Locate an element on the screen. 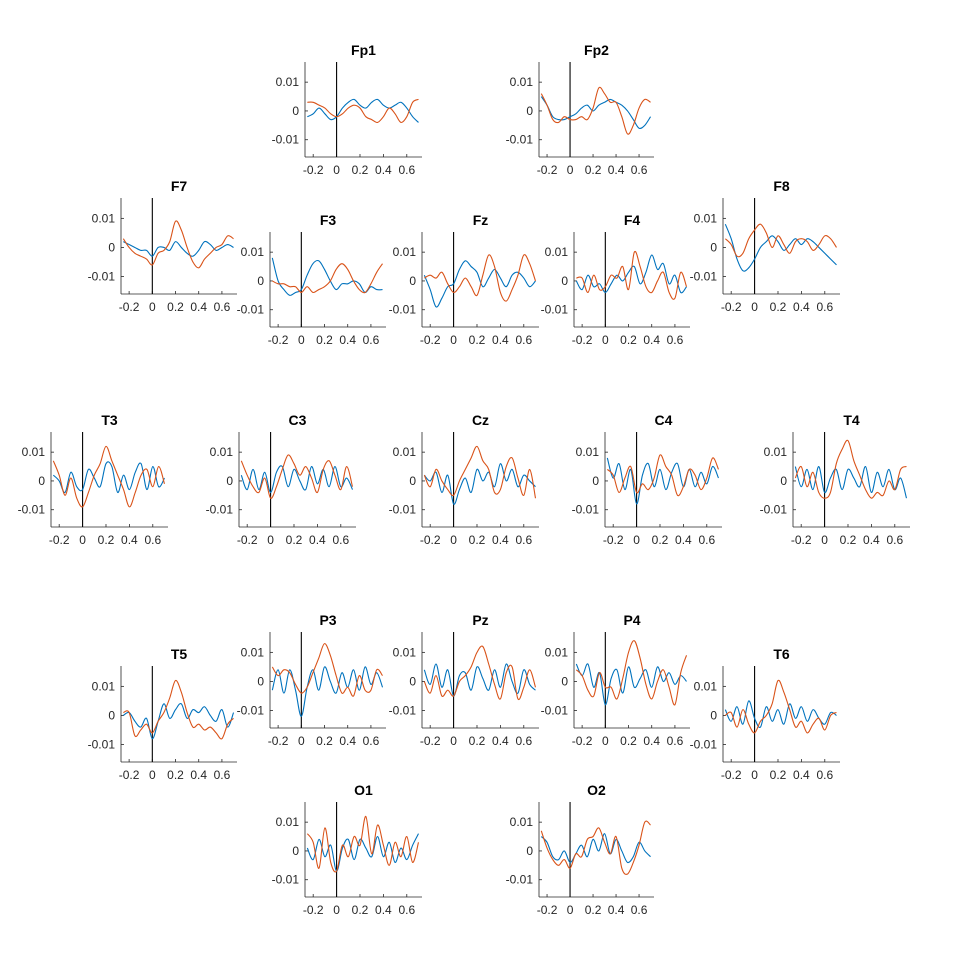 The image size is (960, 960). panel-p3: P3 -0.01 0 0.01 -0.2 0 0.2 0.4 0.6 is located at coordinates (311, 680).